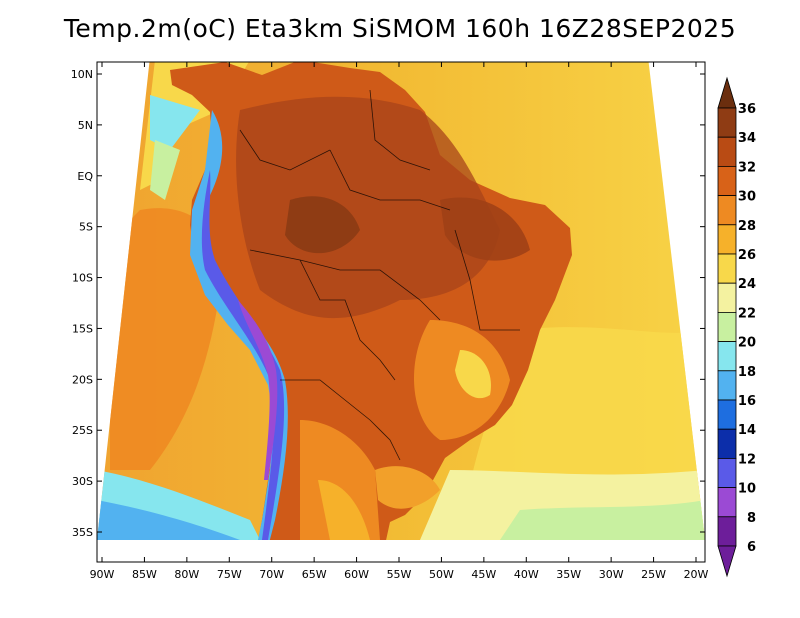  I want to click on lat-tick-label: 10N, so click(82, 74).